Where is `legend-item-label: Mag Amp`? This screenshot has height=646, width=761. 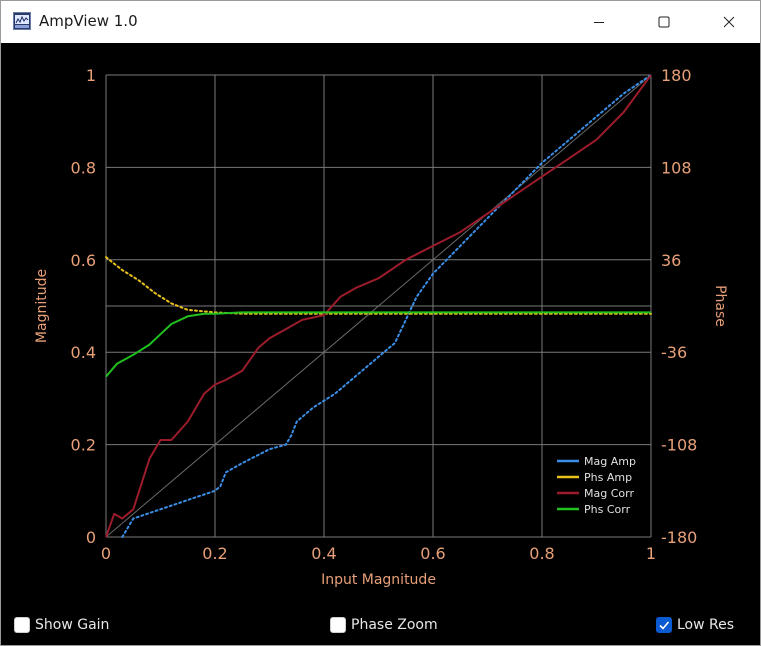 legend-item-label: Mag Amp is located at coordinates (610, 461).